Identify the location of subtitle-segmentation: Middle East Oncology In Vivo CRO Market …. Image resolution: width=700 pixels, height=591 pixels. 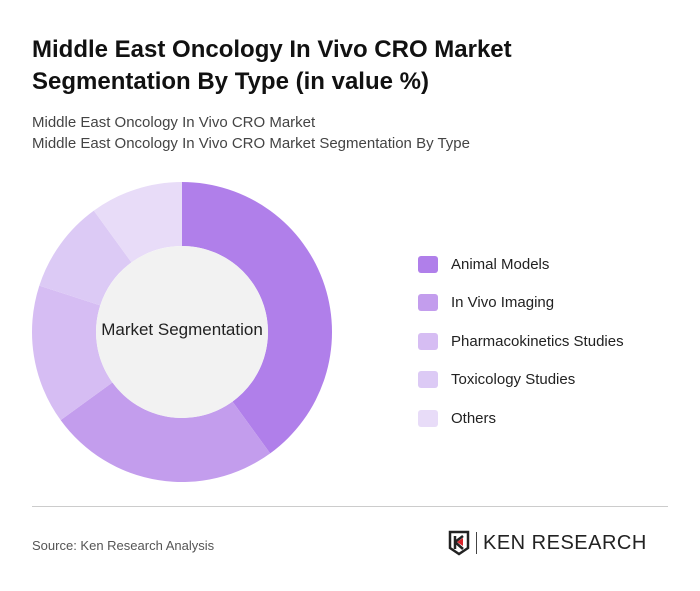
(251, 143).